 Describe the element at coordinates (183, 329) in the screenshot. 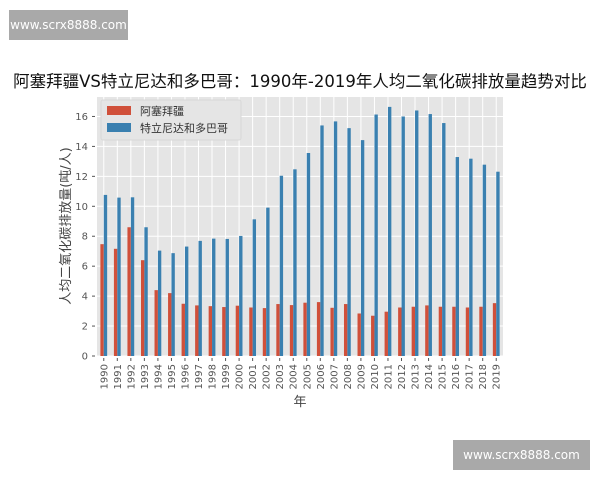

I see `bar-azerbaijan-1996` at that location.